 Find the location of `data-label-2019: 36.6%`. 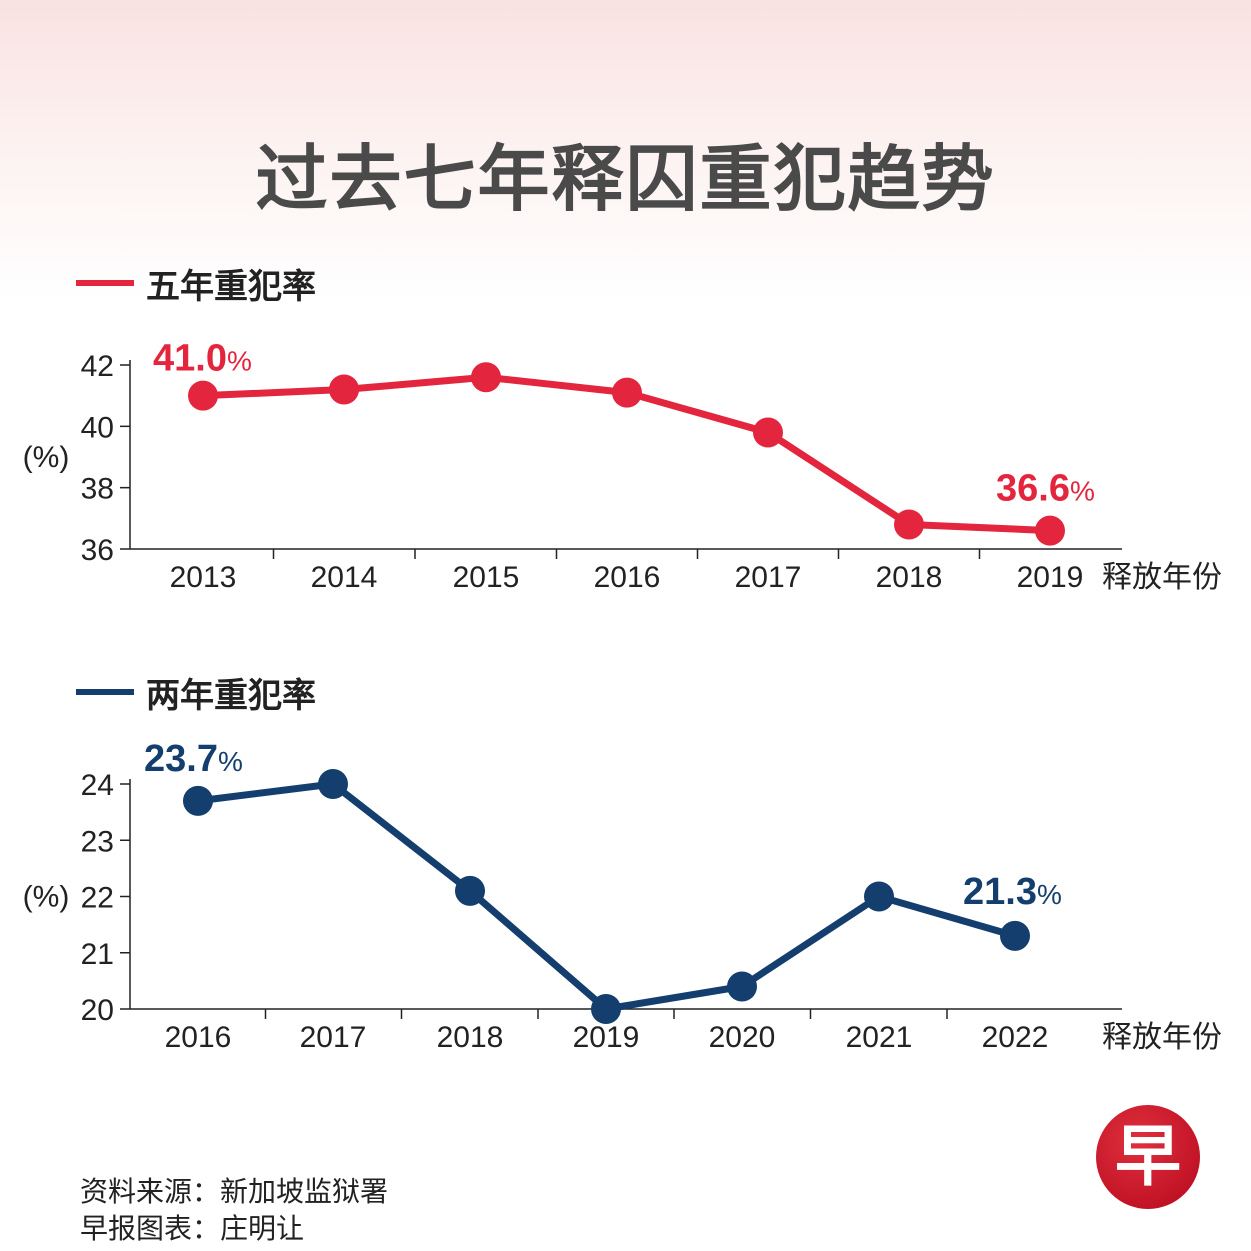

data-label-2019: 36.6% is located at coordinates (1045, 489).